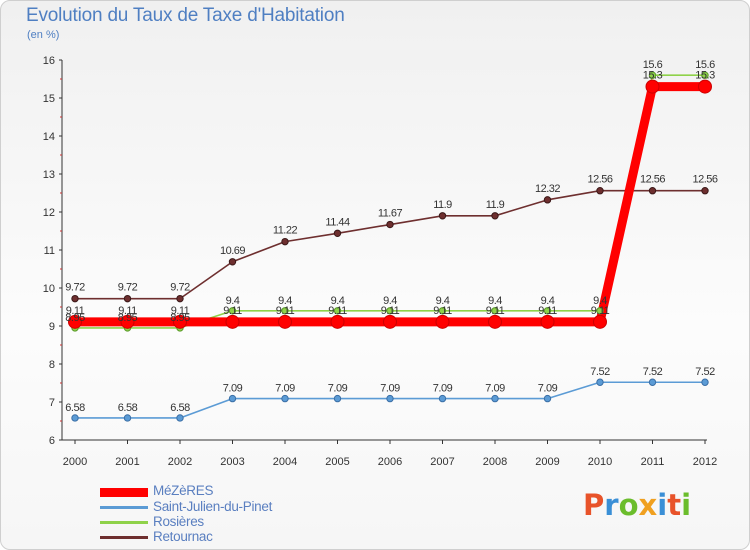 The image size is (750, 550). What do you see at coordinates (52, 365) in the screenshot?
I see `y-tick-label: 8` at bounding box center [52, 365].